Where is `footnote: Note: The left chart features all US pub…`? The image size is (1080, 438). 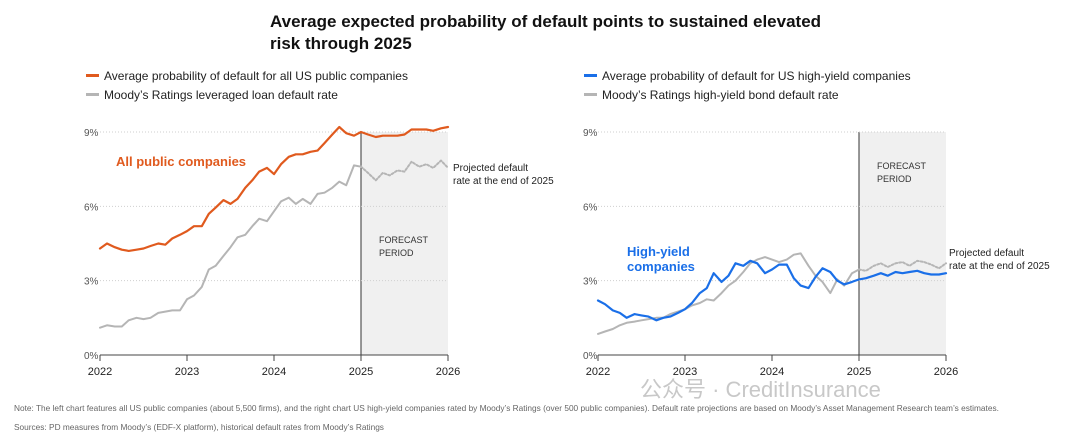 footnote: Note: The left chart features all US pub… is located at coordinates (506, 408).